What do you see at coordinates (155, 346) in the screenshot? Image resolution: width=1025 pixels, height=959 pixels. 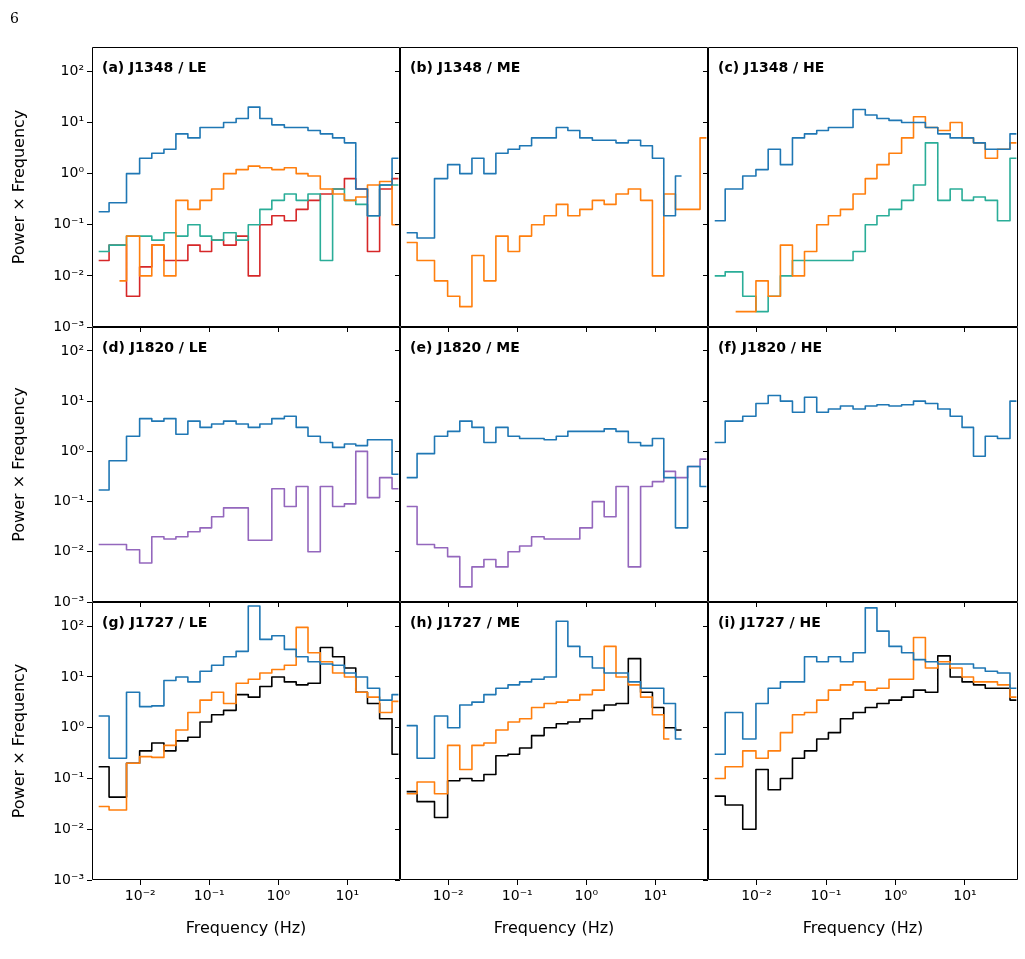 I see `text: (d) J1820 / LE` at bounding box center [155, 346].